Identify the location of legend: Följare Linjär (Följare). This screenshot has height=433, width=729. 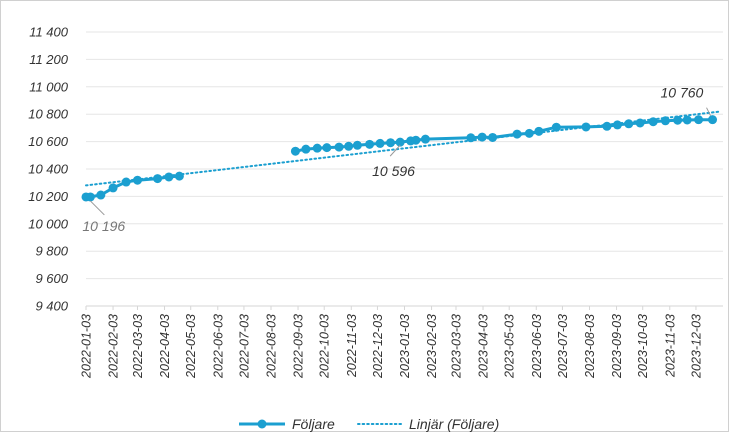
(369, 424).